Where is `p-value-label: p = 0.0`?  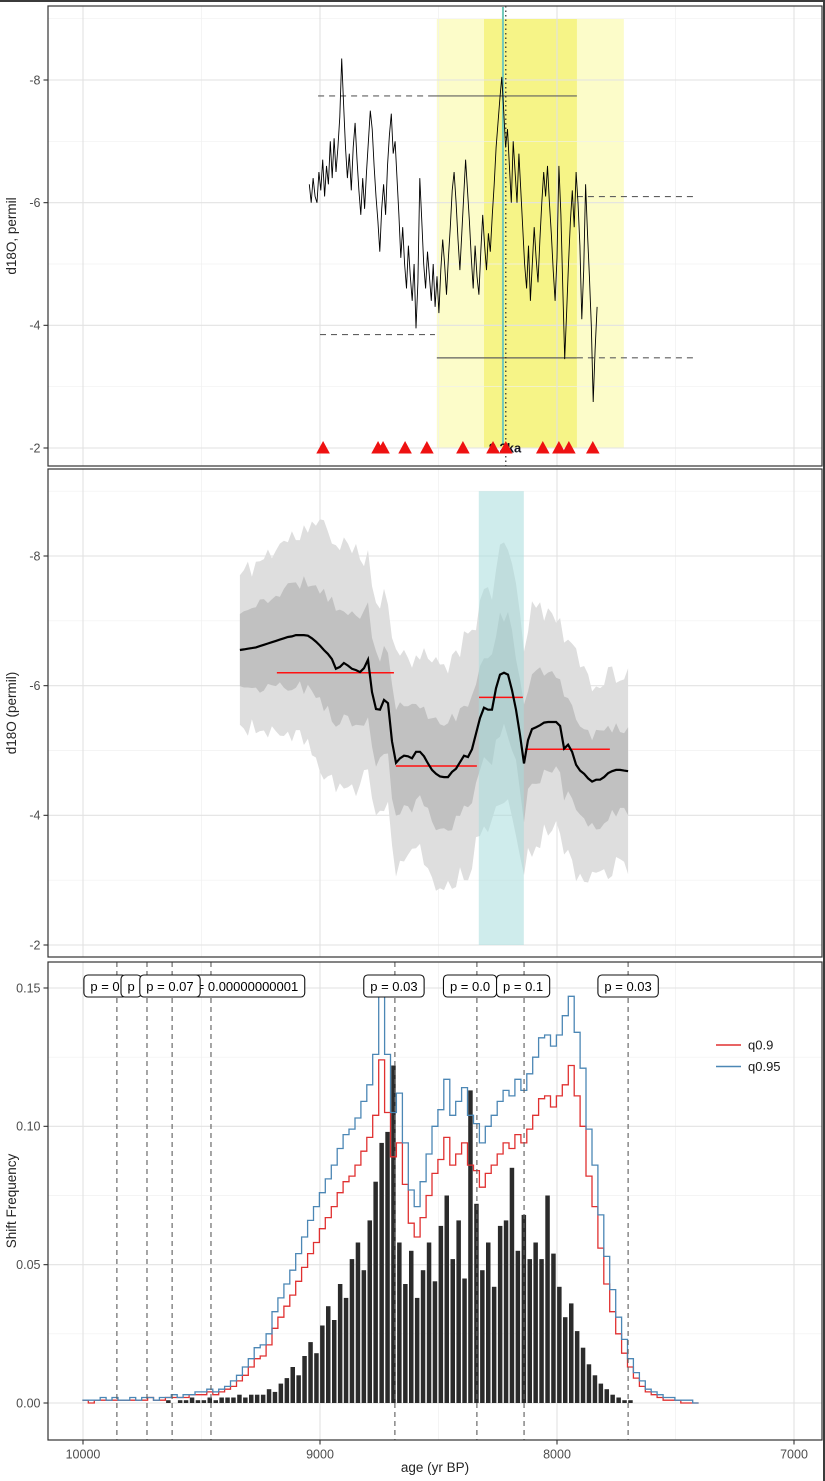 p-value-label: p = 0.0 is located at coordinates (470, 986).